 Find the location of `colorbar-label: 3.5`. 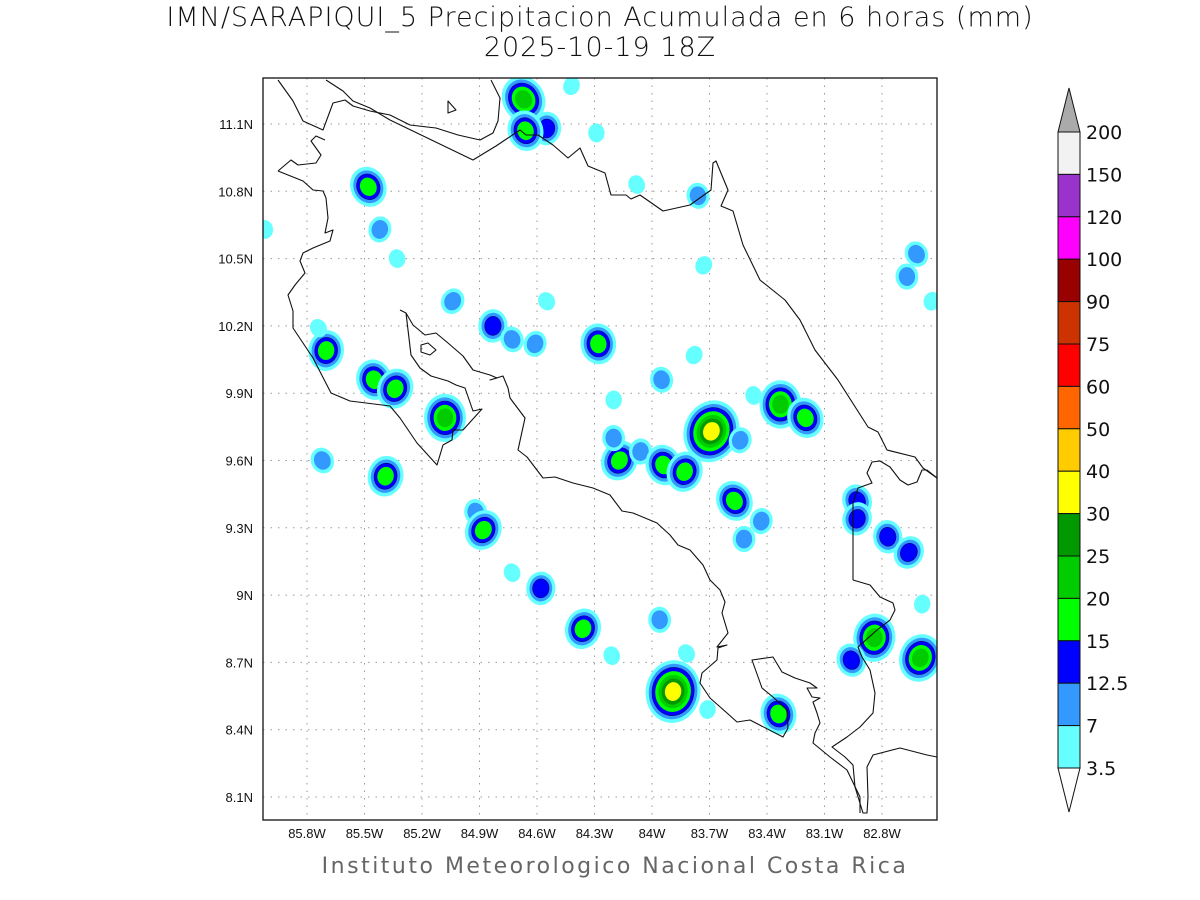

colorbar-label: 3.5 is located at coordinates (1101, 769).